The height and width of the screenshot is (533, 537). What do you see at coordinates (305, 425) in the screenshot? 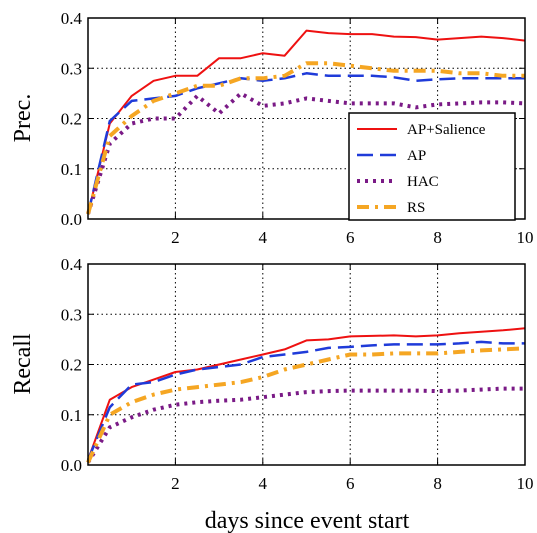
I see `bottom-series-hac` at bounding box center [305, 425].